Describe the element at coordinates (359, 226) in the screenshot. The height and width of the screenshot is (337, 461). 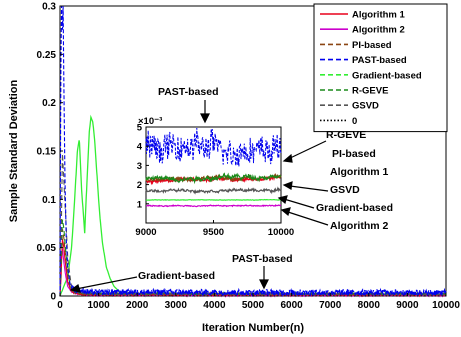
I see `annotation-algorithm-2: Algorithm 2` at that location.